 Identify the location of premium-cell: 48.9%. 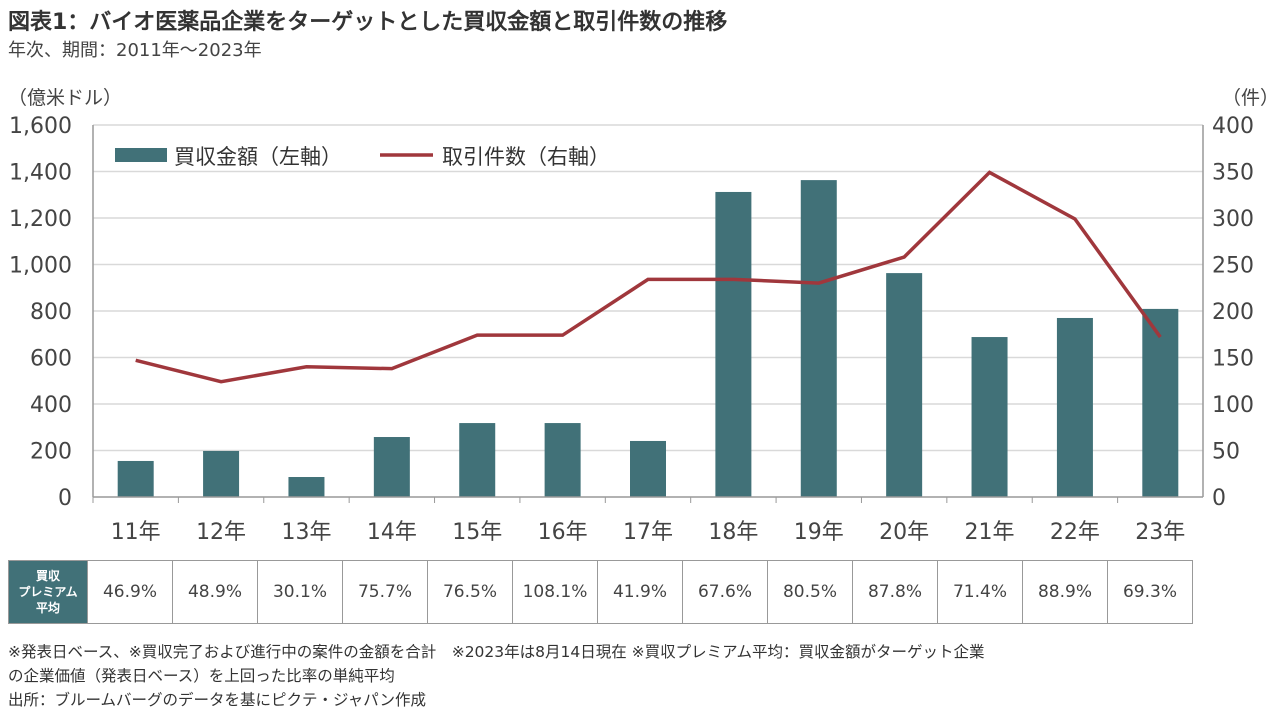
(215, 592).